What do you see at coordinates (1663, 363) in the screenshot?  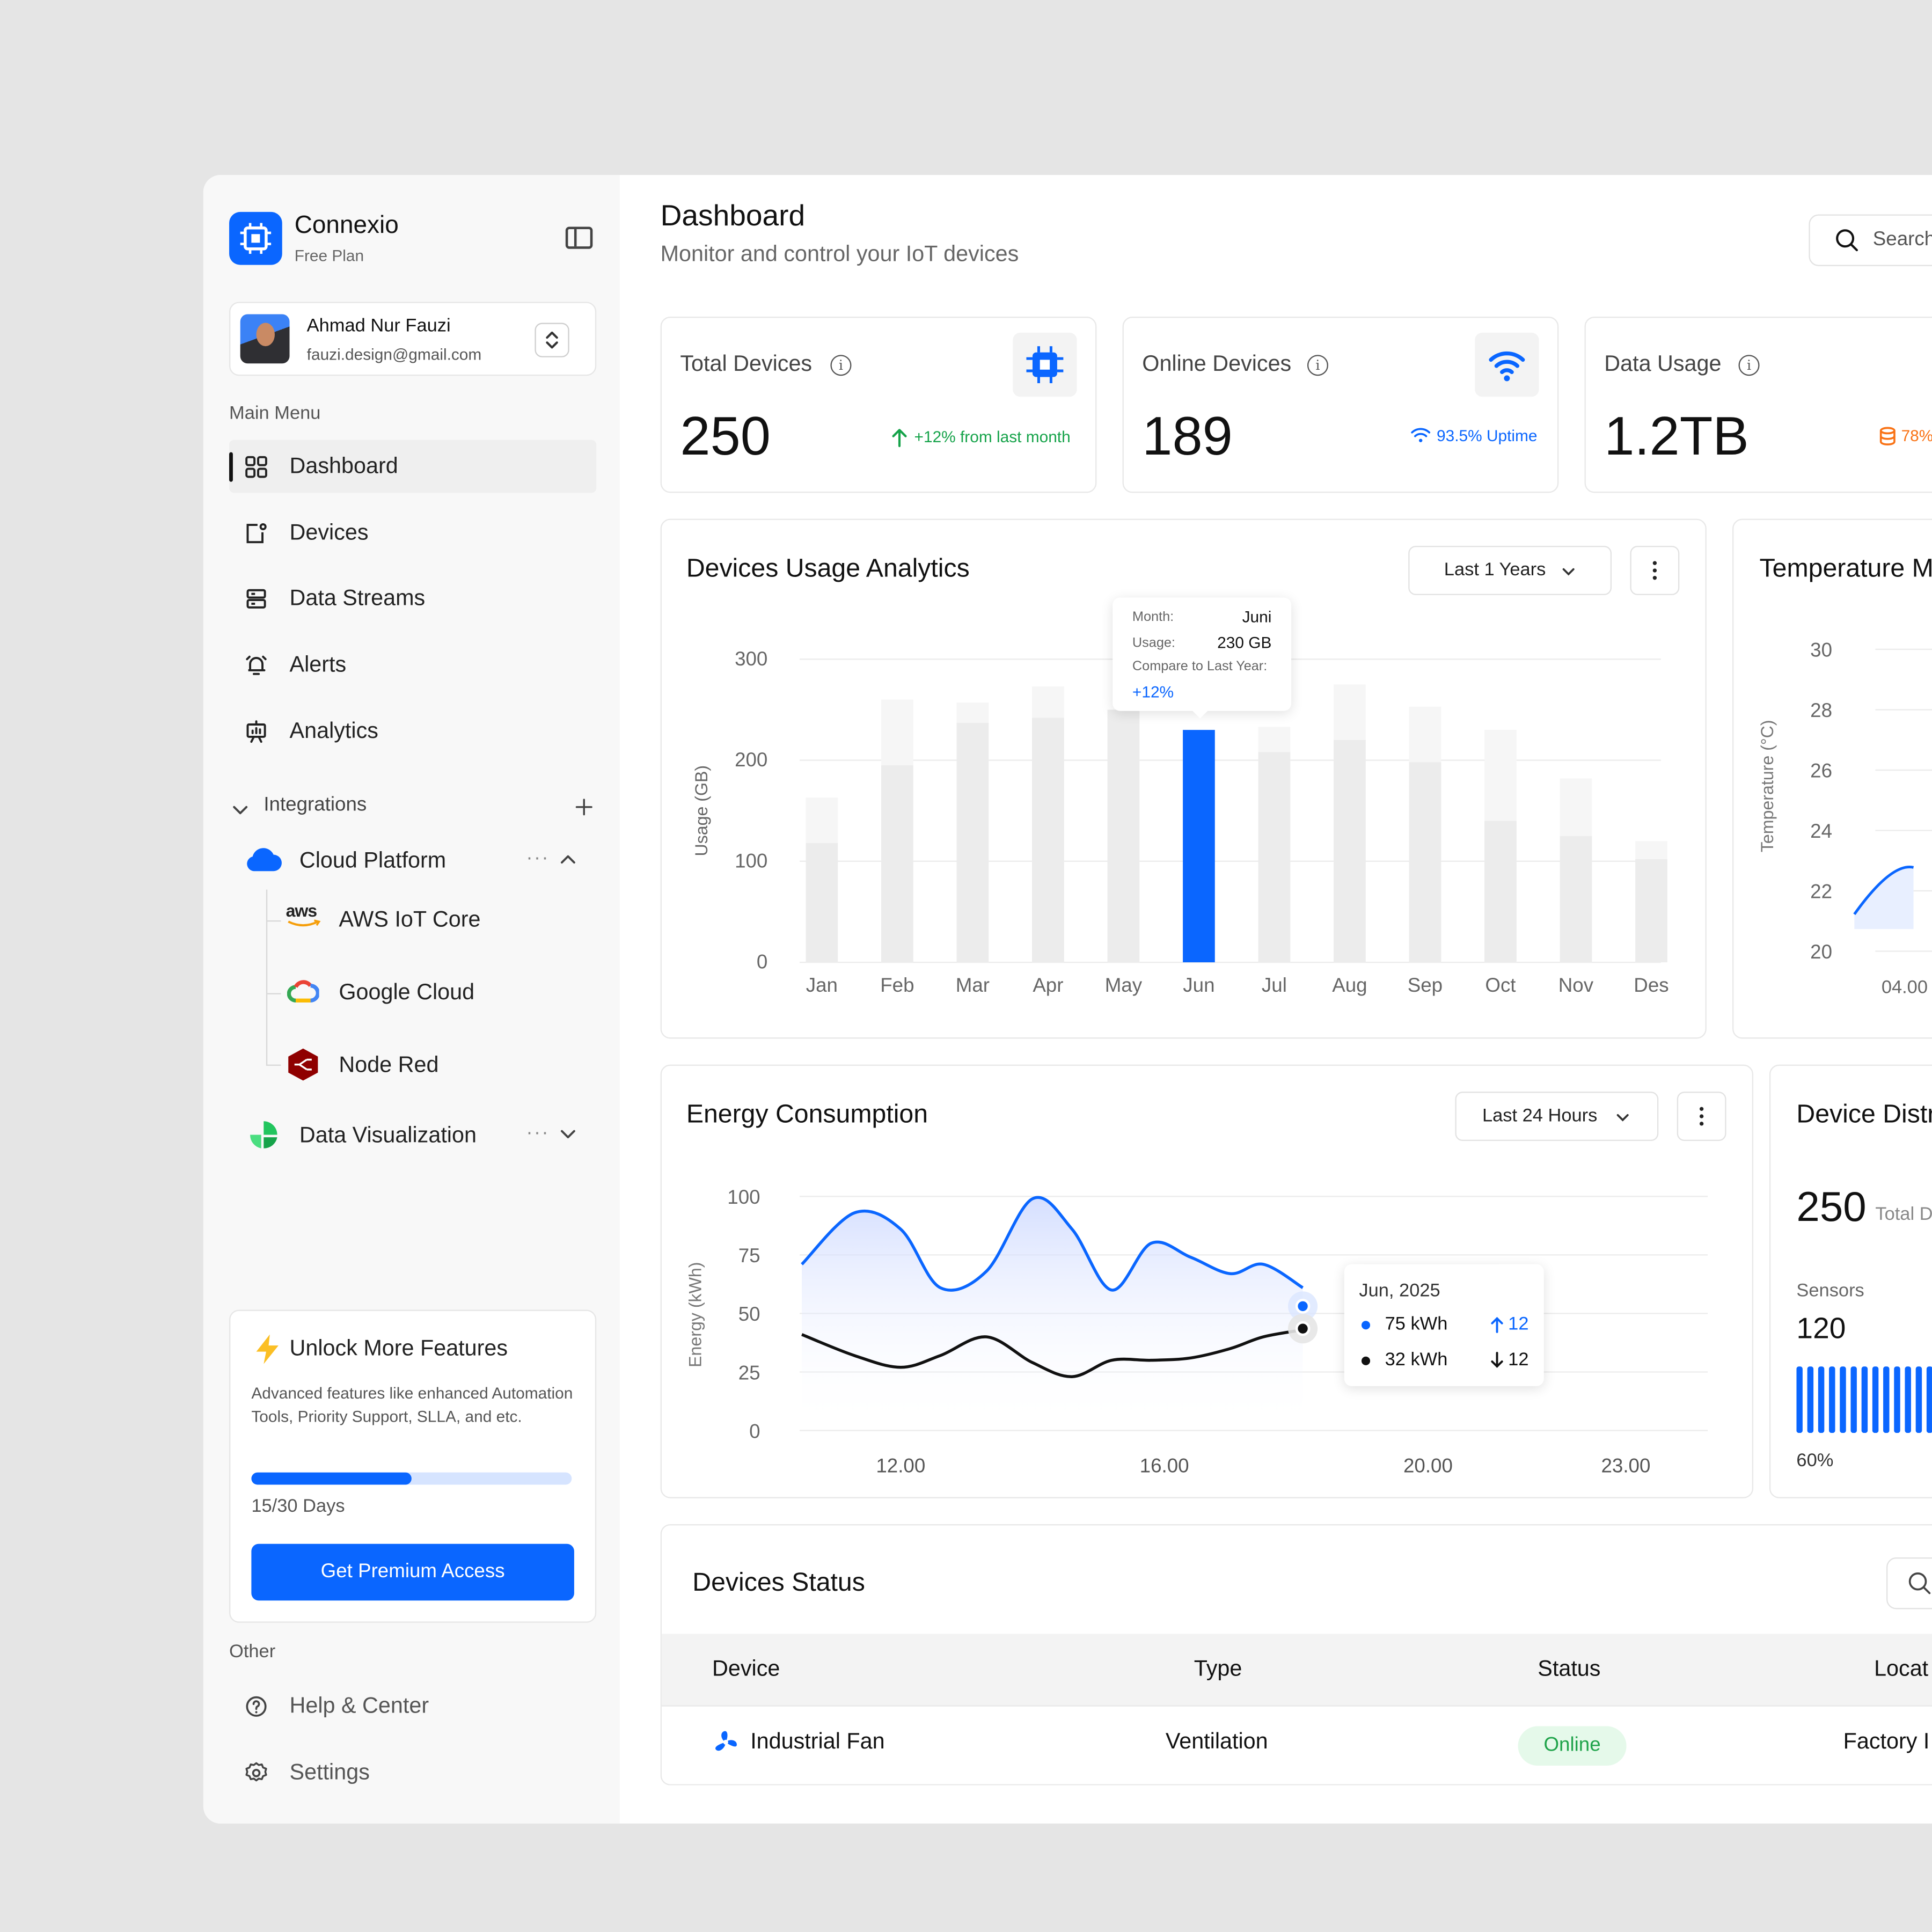 I see `kpi-title: Data Usage` at bounding box center [1663, 363].